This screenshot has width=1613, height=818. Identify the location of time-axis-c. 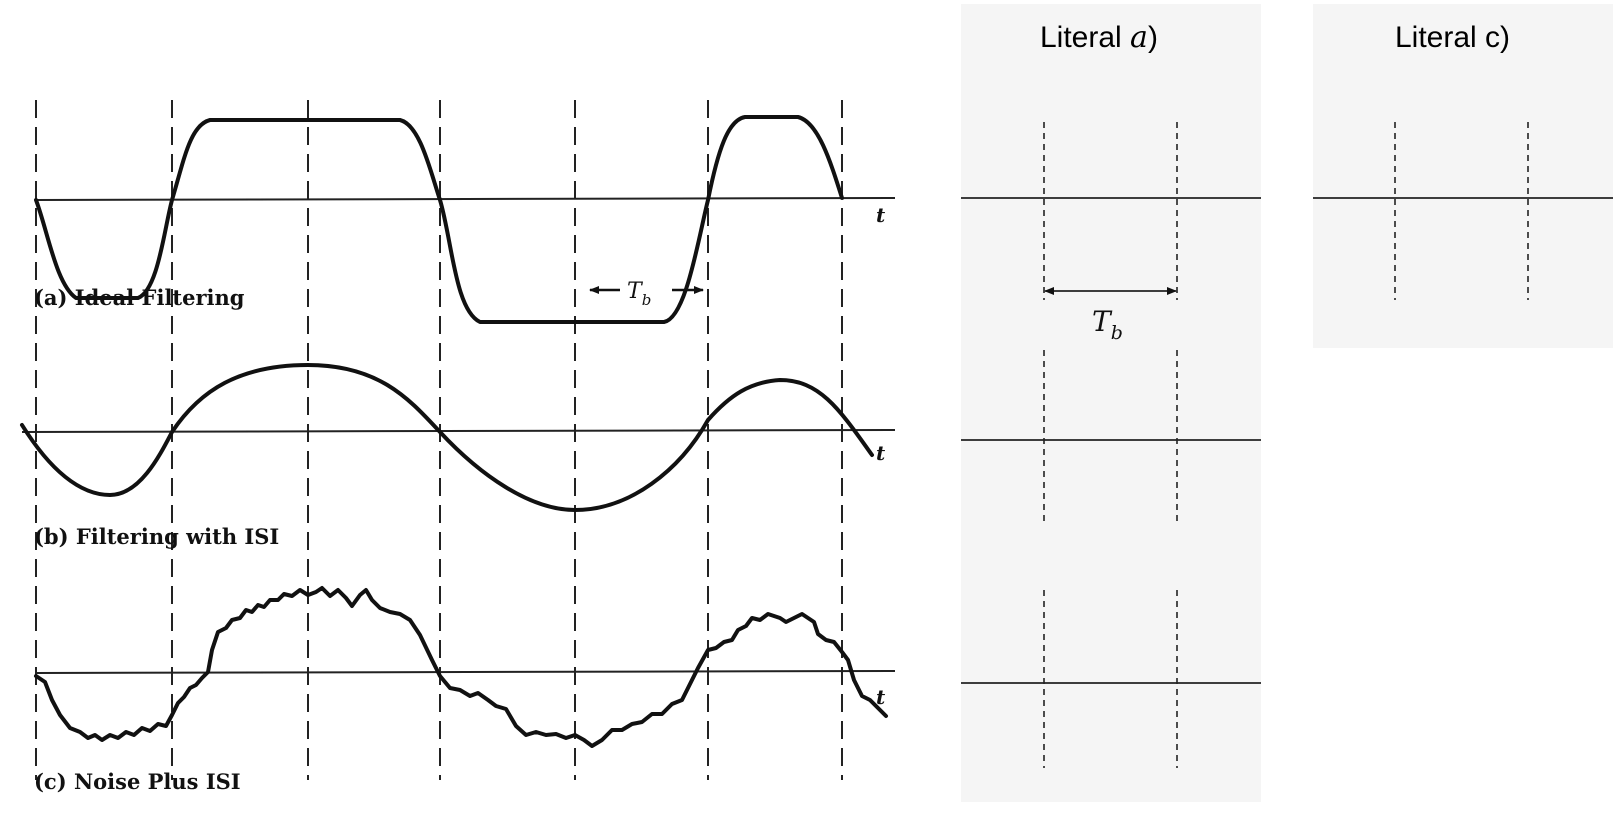
(465, 672).